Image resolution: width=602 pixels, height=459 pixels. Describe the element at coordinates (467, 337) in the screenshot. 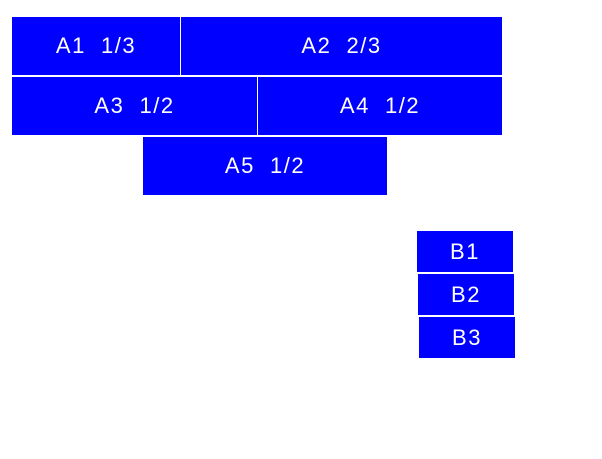

I see `box-b3: B3` at that location.